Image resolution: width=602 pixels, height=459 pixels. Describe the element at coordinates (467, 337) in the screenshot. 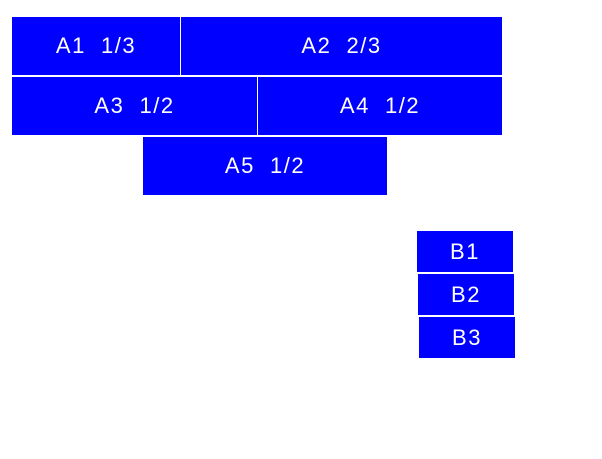

I see `box-b3: B3` at that location.